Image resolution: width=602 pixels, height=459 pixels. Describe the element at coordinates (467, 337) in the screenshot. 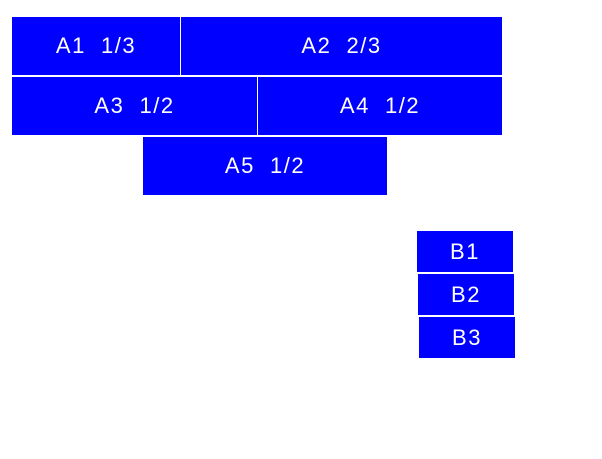

I see `box-b3: B3` at that location.